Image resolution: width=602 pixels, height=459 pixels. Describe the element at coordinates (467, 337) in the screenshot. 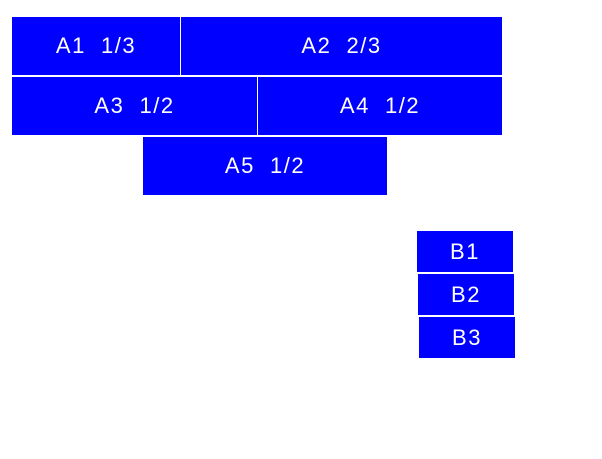

I see `box-b3: B3` at that location.